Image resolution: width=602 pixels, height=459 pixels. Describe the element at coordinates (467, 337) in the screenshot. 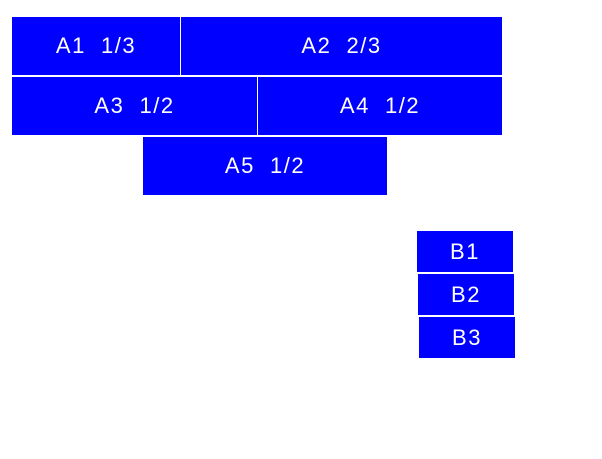

I see `box-b3: B3` at that location.